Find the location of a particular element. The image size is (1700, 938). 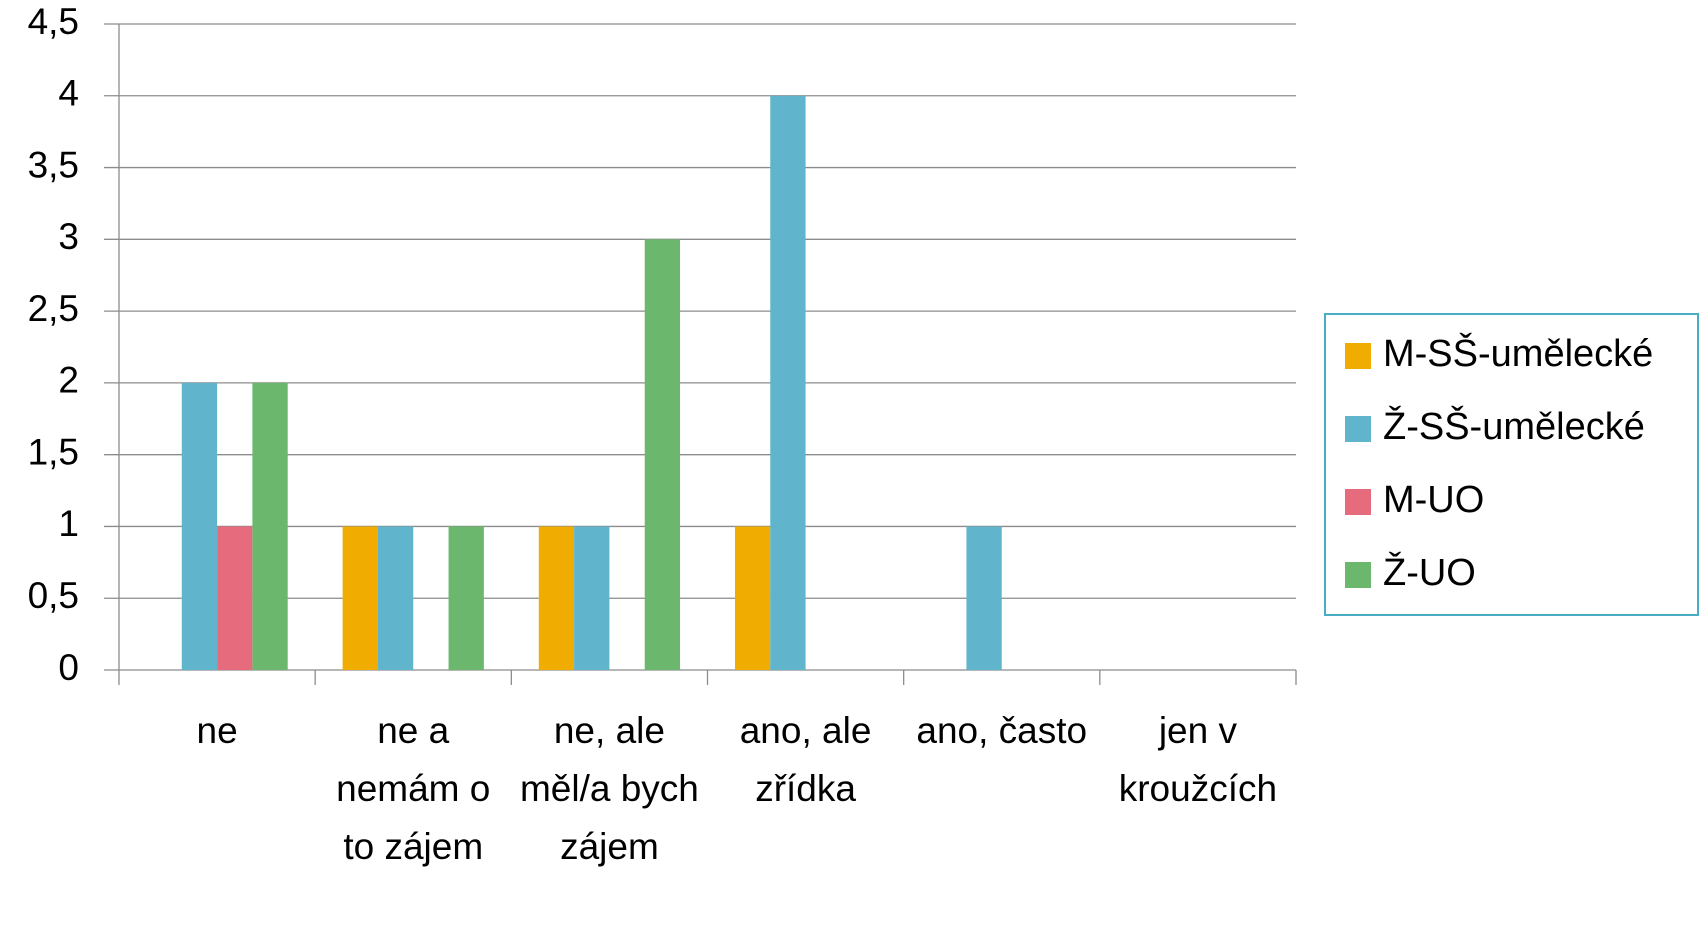

y-tick-label: 3 is located at coordinates (68, 236).